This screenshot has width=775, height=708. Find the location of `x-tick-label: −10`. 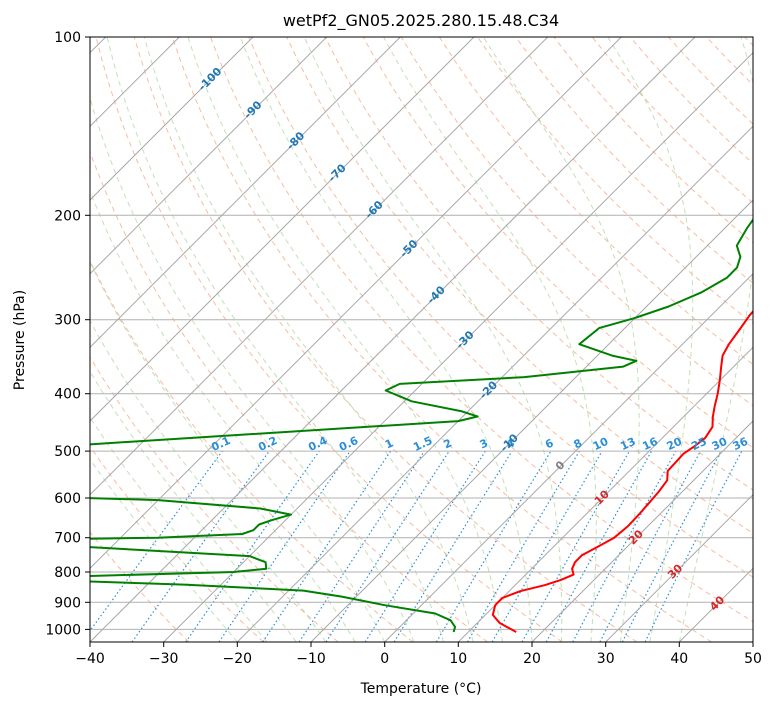

x-tick-label: −10 is located at coordinates (311, 659).